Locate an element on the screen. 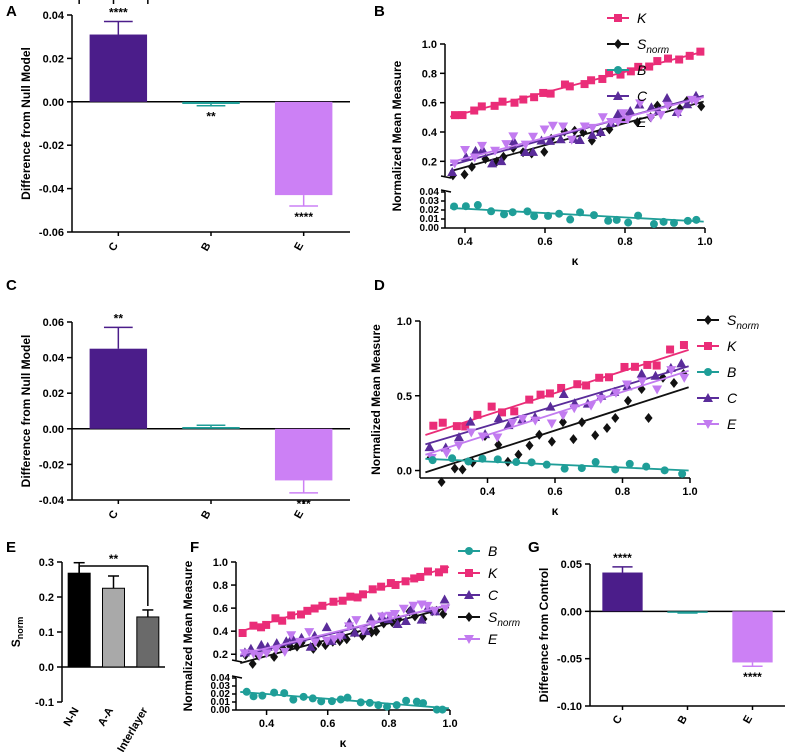  y-axis-label-sub: norm is located at coordinates (20, 628).